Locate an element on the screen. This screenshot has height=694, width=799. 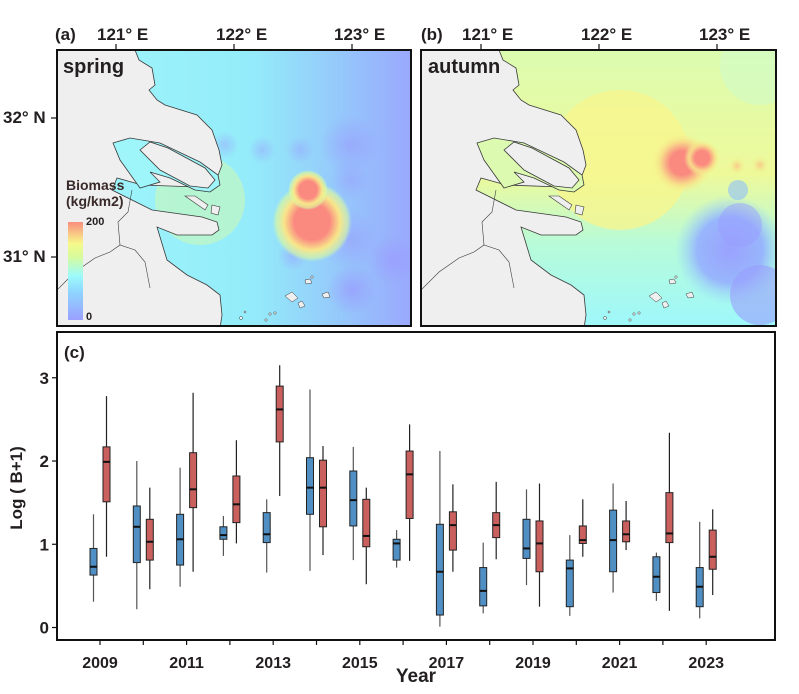
autumn-box-2021 is located at coordinates (626, 525).